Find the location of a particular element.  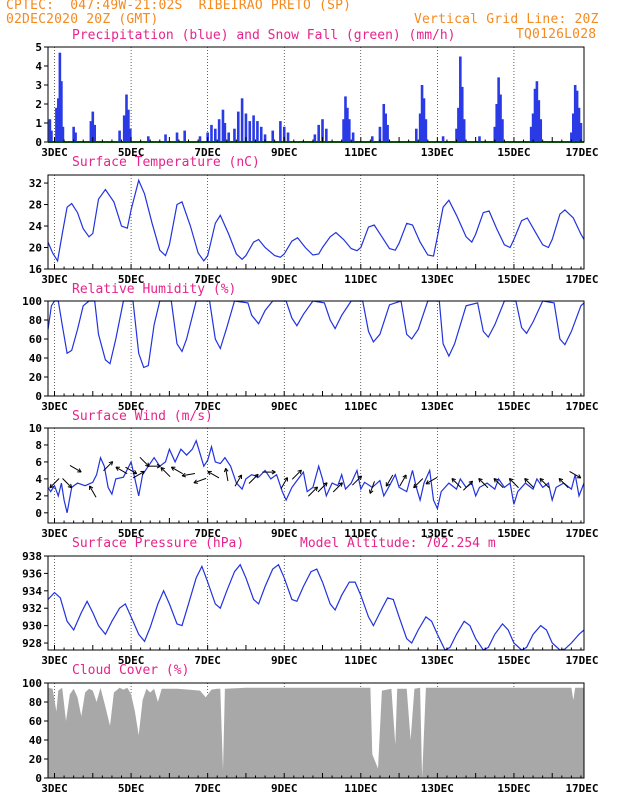

cloud-xtick-label: 5DEC is located at coordinates (131, 788).